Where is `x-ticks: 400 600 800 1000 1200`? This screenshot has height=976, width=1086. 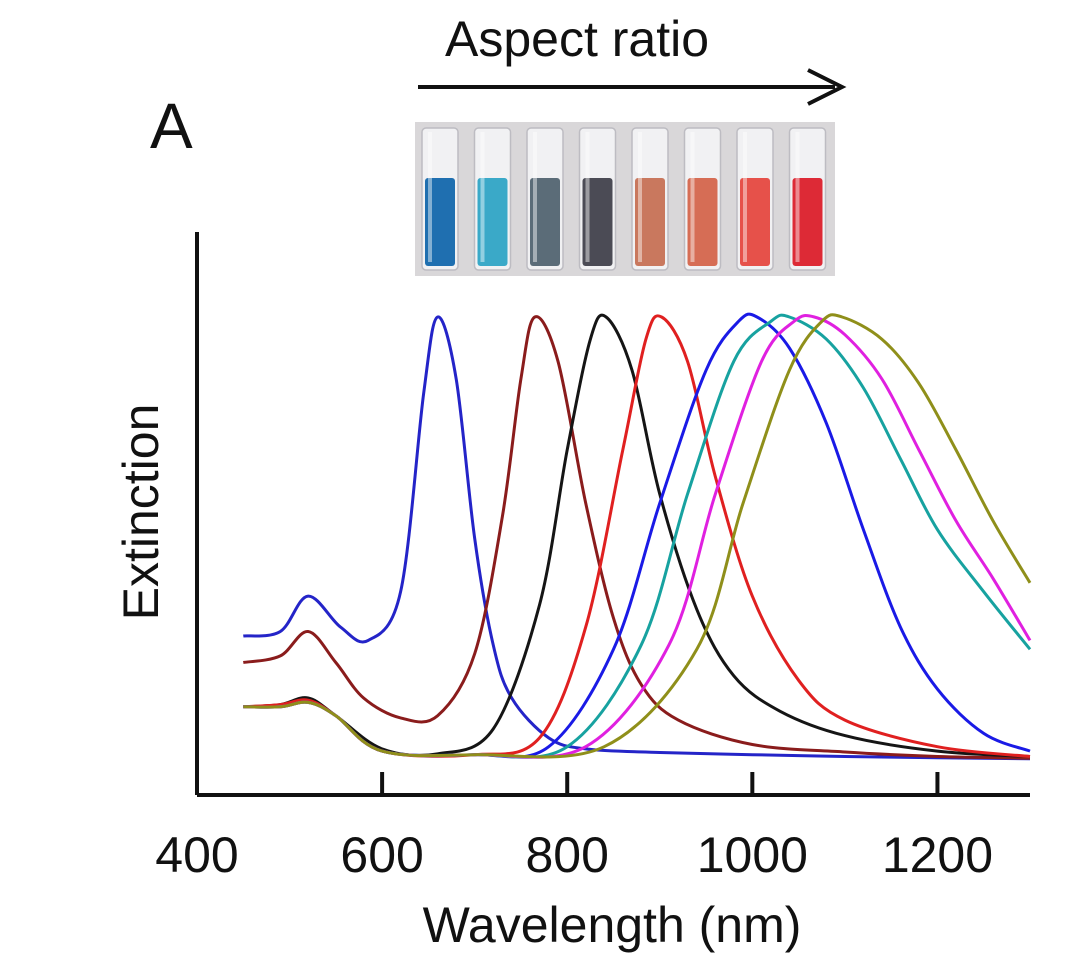 x-ticks: 400 600 800 1000 1200 is located at coordinates (574, 827).